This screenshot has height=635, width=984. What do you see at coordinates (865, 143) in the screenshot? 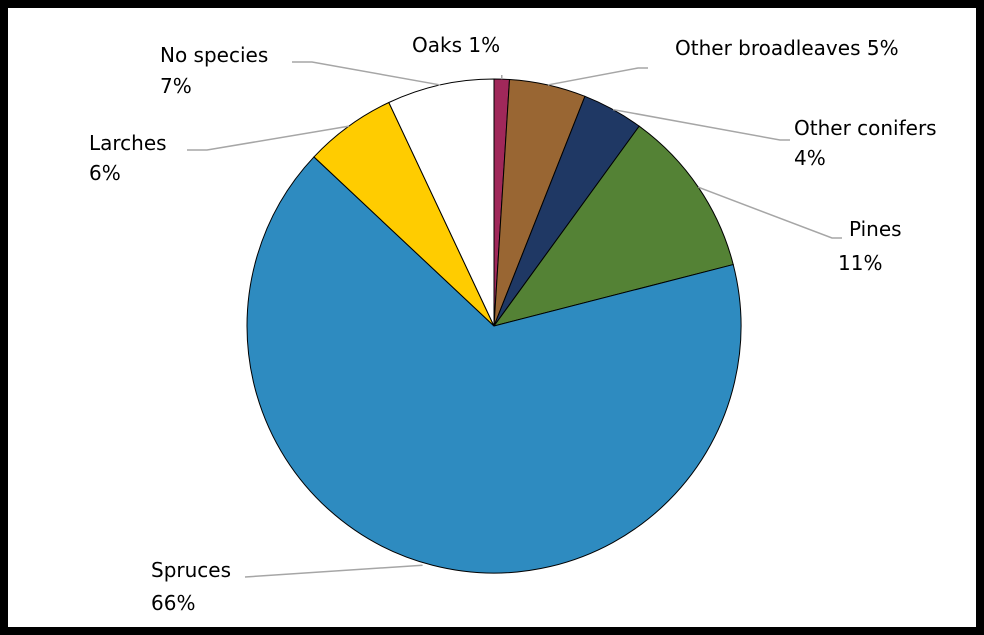
I see `slice-label-other-conifers: Other conifers 4%` at bounding box center [865, 143].